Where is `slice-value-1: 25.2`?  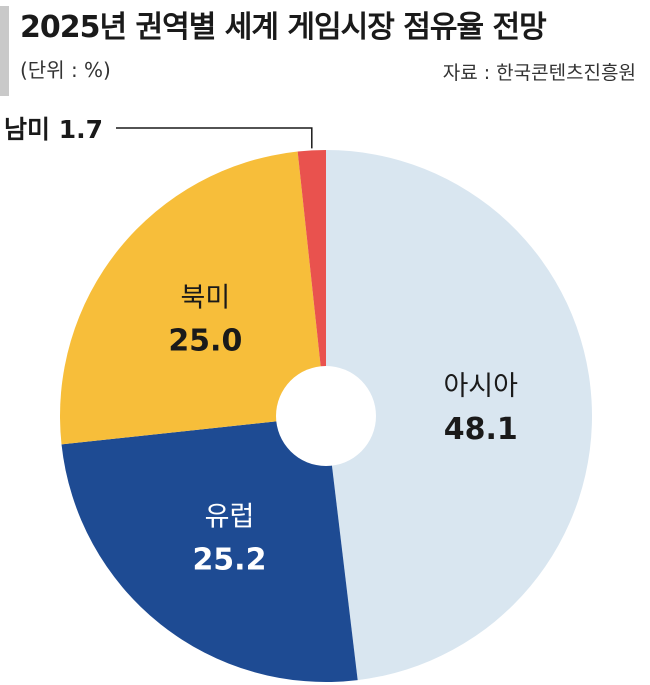 slice-value-1: 25.2 is located at coordinates (229, 559).